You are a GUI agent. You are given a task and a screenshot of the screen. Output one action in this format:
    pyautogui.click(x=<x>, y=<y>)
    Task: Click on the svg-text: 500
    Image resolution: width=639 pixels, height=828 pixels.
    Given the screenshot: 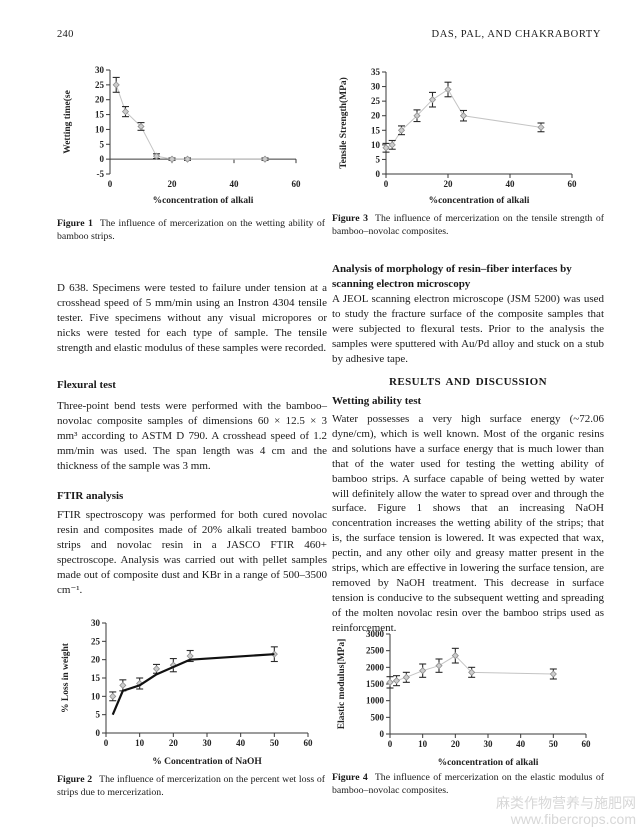 What is the action you would take?
    pyautogui.click(x=378, y=717)
    